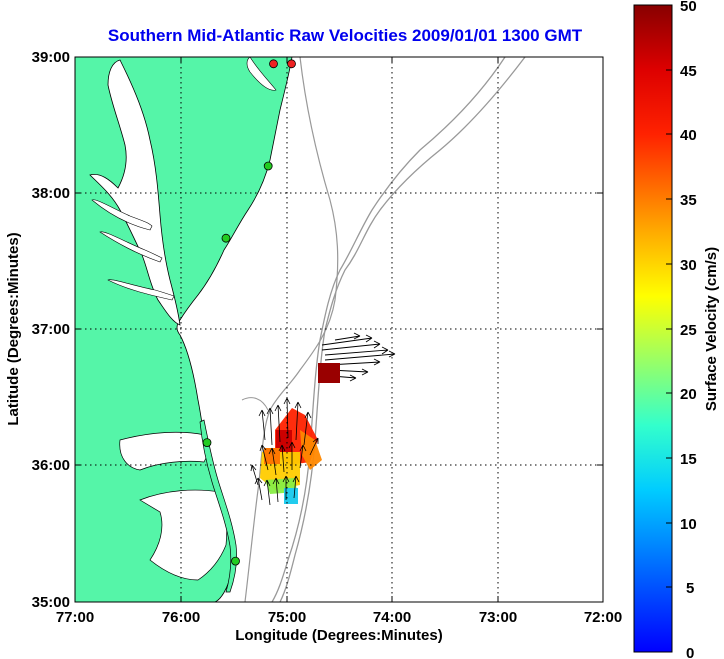 The width and height of the screenshot is (724, 659). What do you see at coordinates (711, 329) in the screenshot?
I see `colorbar-label: Surface Velocity (cm/s)` at bounding box center [711, 329].